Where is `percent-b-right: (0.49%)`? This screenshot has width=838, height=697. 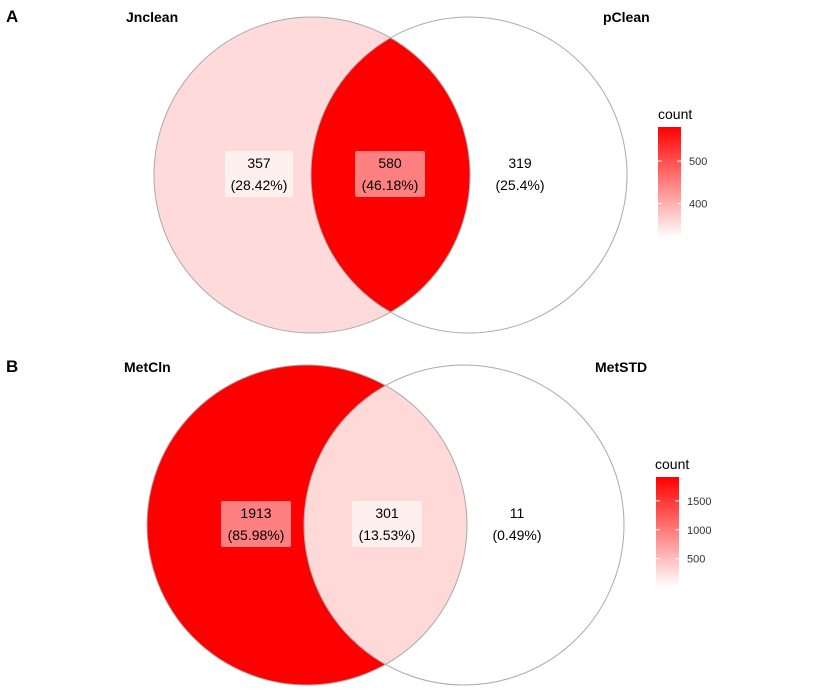
percent-b-right: (0.49%) is located at coordinates (516, 535).